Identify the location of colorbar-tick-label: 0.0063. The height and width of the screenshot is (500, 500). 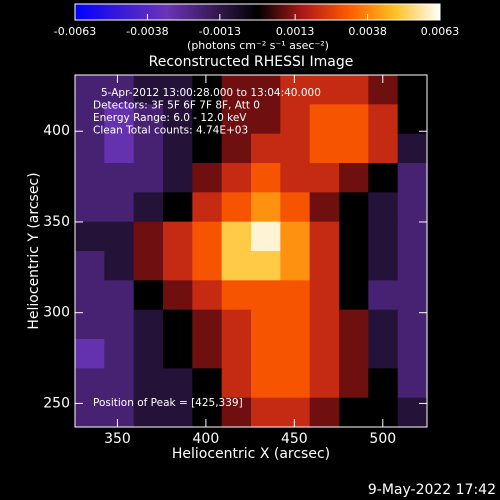
(440, 31).